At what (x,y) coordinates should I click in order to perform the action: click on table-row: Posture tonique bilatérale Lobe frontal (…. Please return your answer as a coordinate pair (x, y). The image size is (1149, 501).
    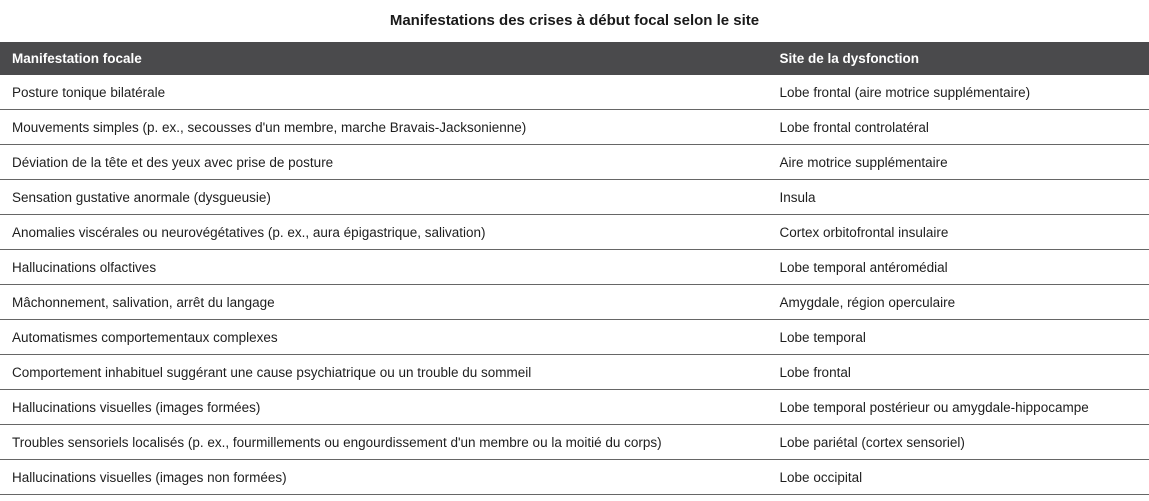
    Looking at the image, I should click on (574, 92).